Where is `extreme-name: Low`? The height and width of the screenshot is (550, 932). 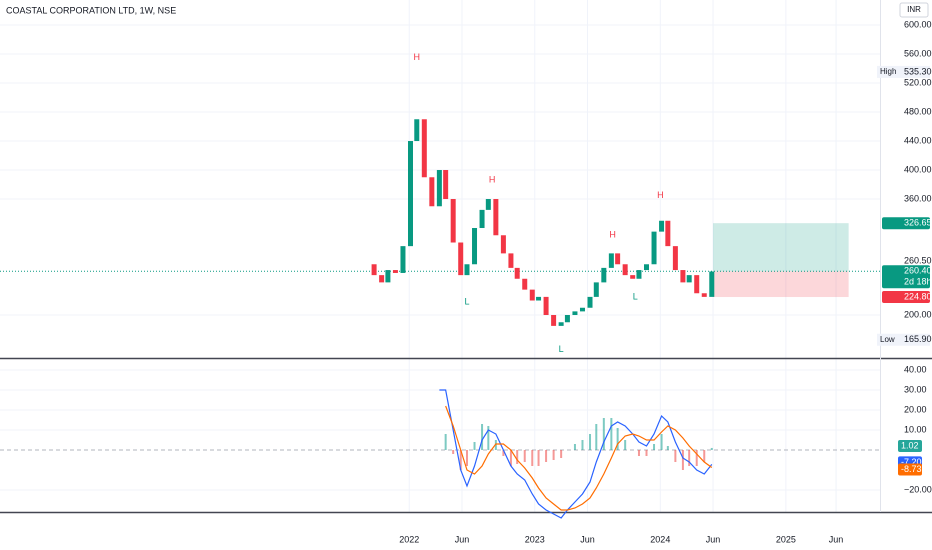
extreme-name: Low is located at coordinates (887, 339).